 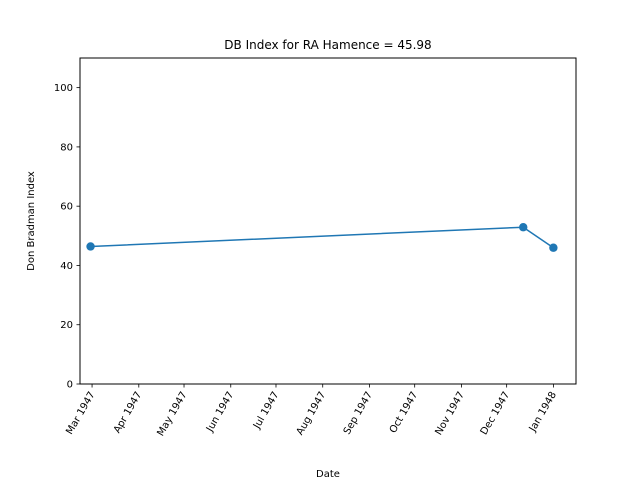 What do you see at coordinates (66, 207) in the screenshot?
I see `y-tick-label: 60` at bounding box center [66, 207].